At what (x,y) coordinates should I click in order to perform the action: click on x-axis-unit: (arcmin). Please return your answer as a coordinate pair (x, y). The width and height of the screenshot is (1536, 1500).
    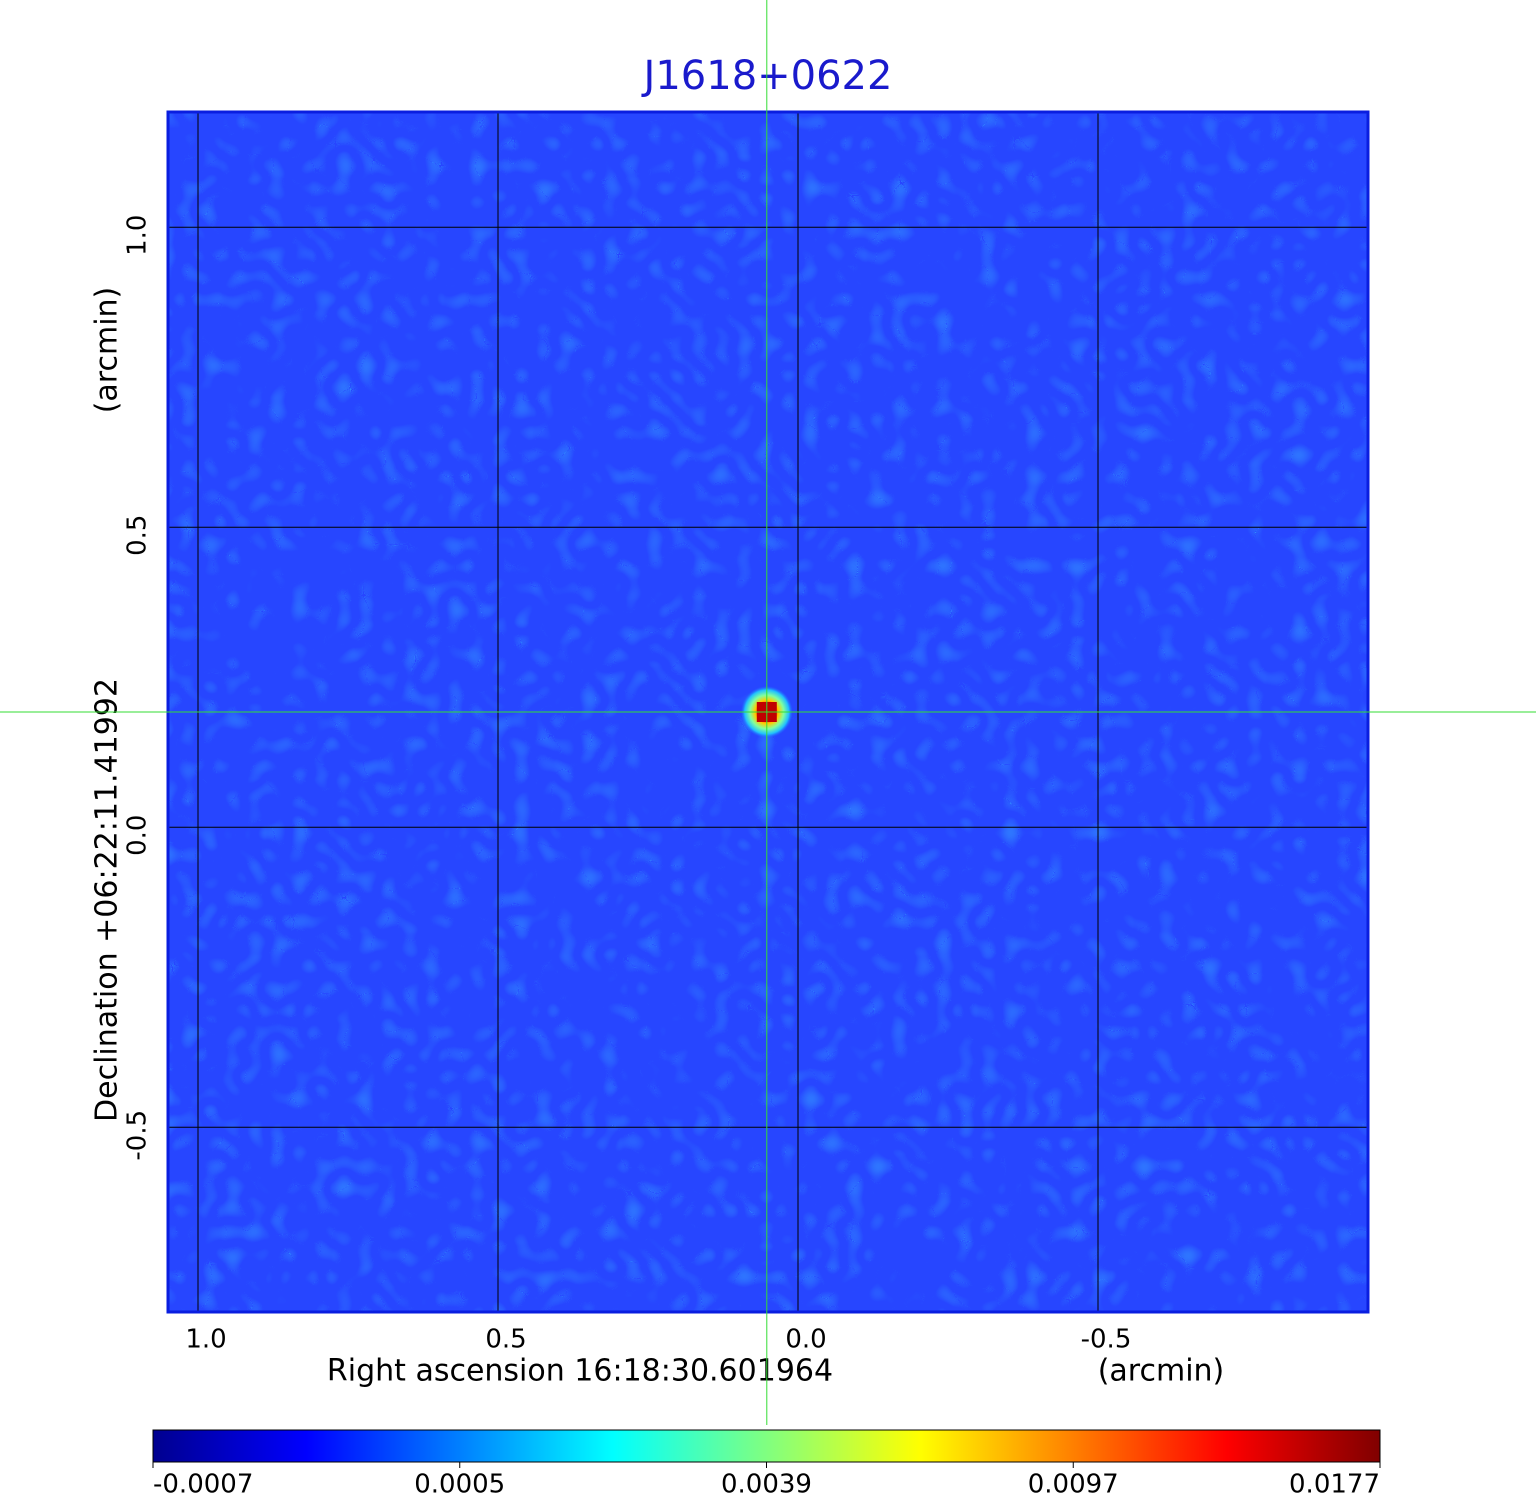
    Looking at the image, I should click on (1161, 1371).